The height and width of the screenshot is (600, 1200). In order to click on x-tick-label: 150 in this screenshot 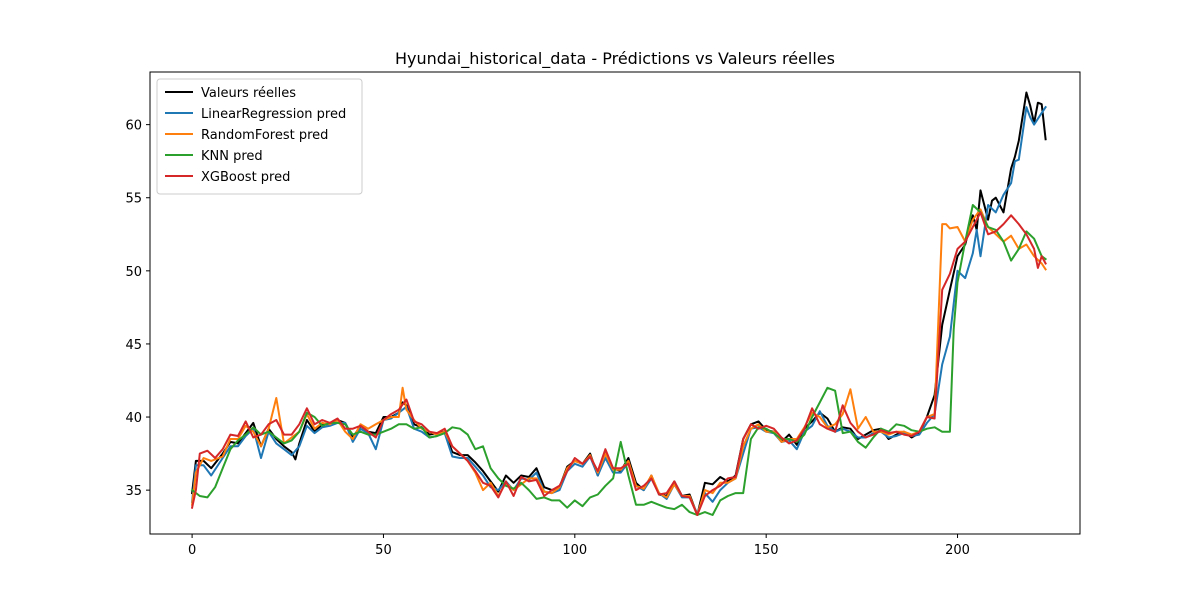, I will do `click(766, 550)`.